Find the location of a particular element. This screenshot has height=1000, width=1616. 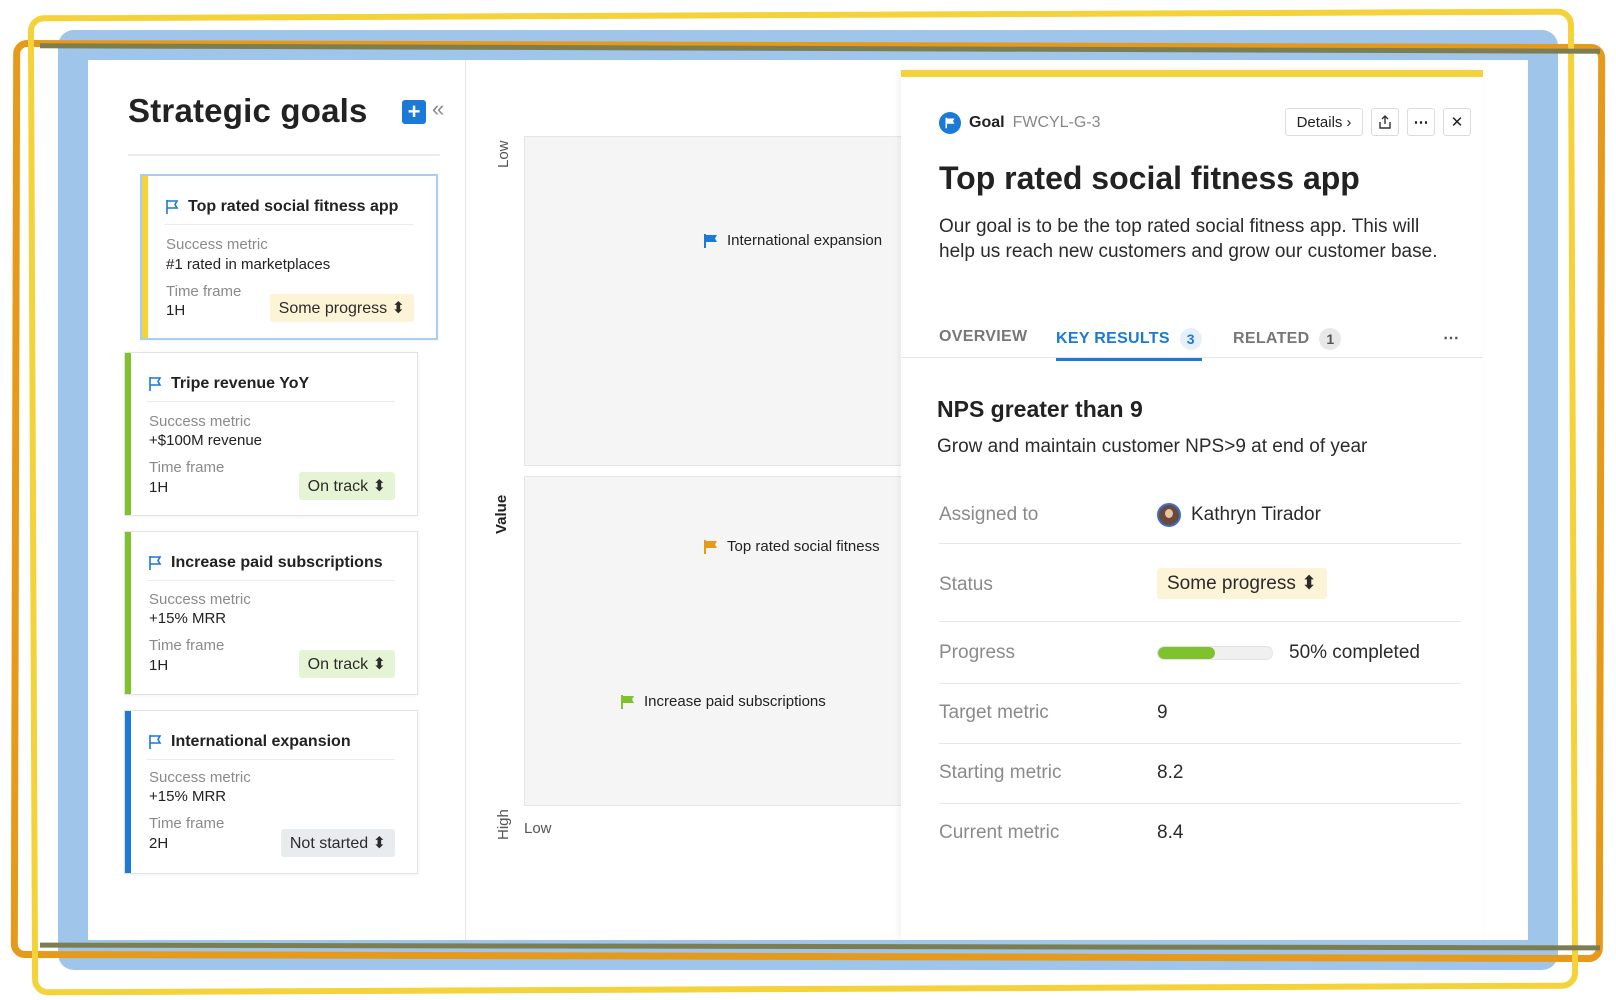

y-axis-title: Value is located at coordinates (501, 514).